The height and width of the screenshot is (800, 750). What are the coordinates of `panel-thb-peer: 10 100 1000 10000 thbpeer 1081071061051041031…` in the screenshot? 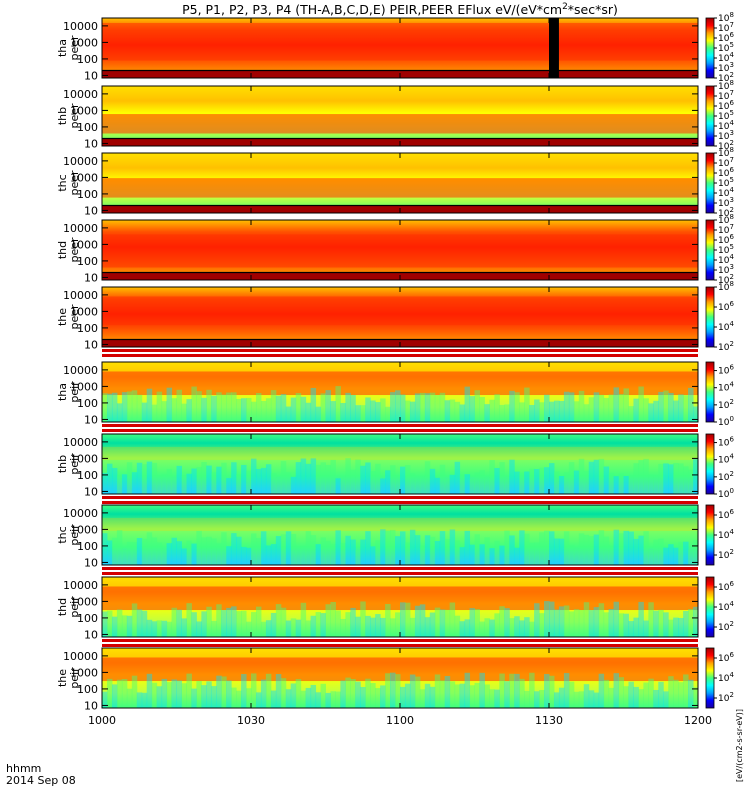 It's located at (395, 115).